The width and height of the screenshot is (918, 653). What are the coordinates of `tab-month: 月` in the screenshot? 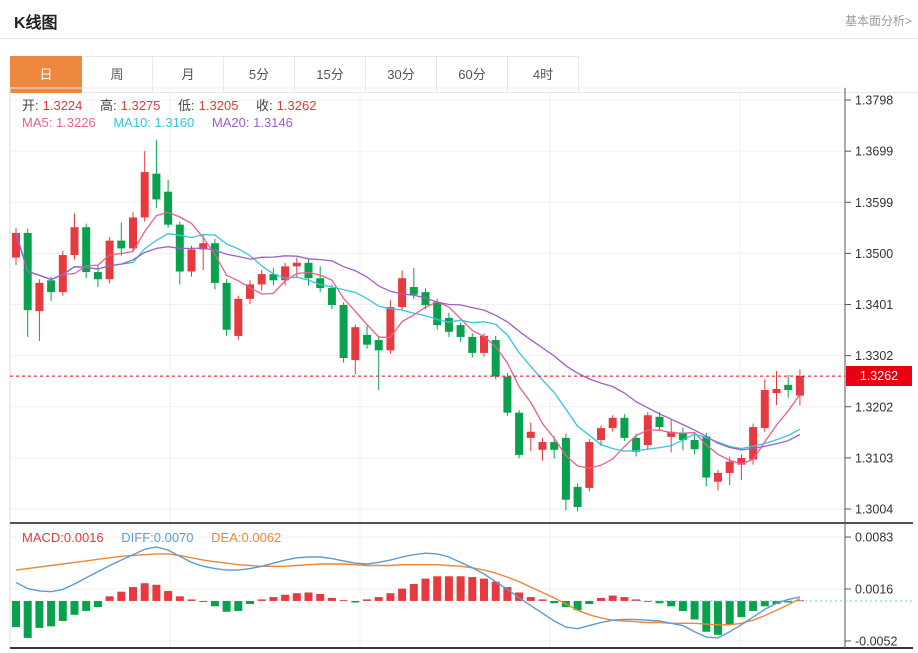 It's located at (188, 74).